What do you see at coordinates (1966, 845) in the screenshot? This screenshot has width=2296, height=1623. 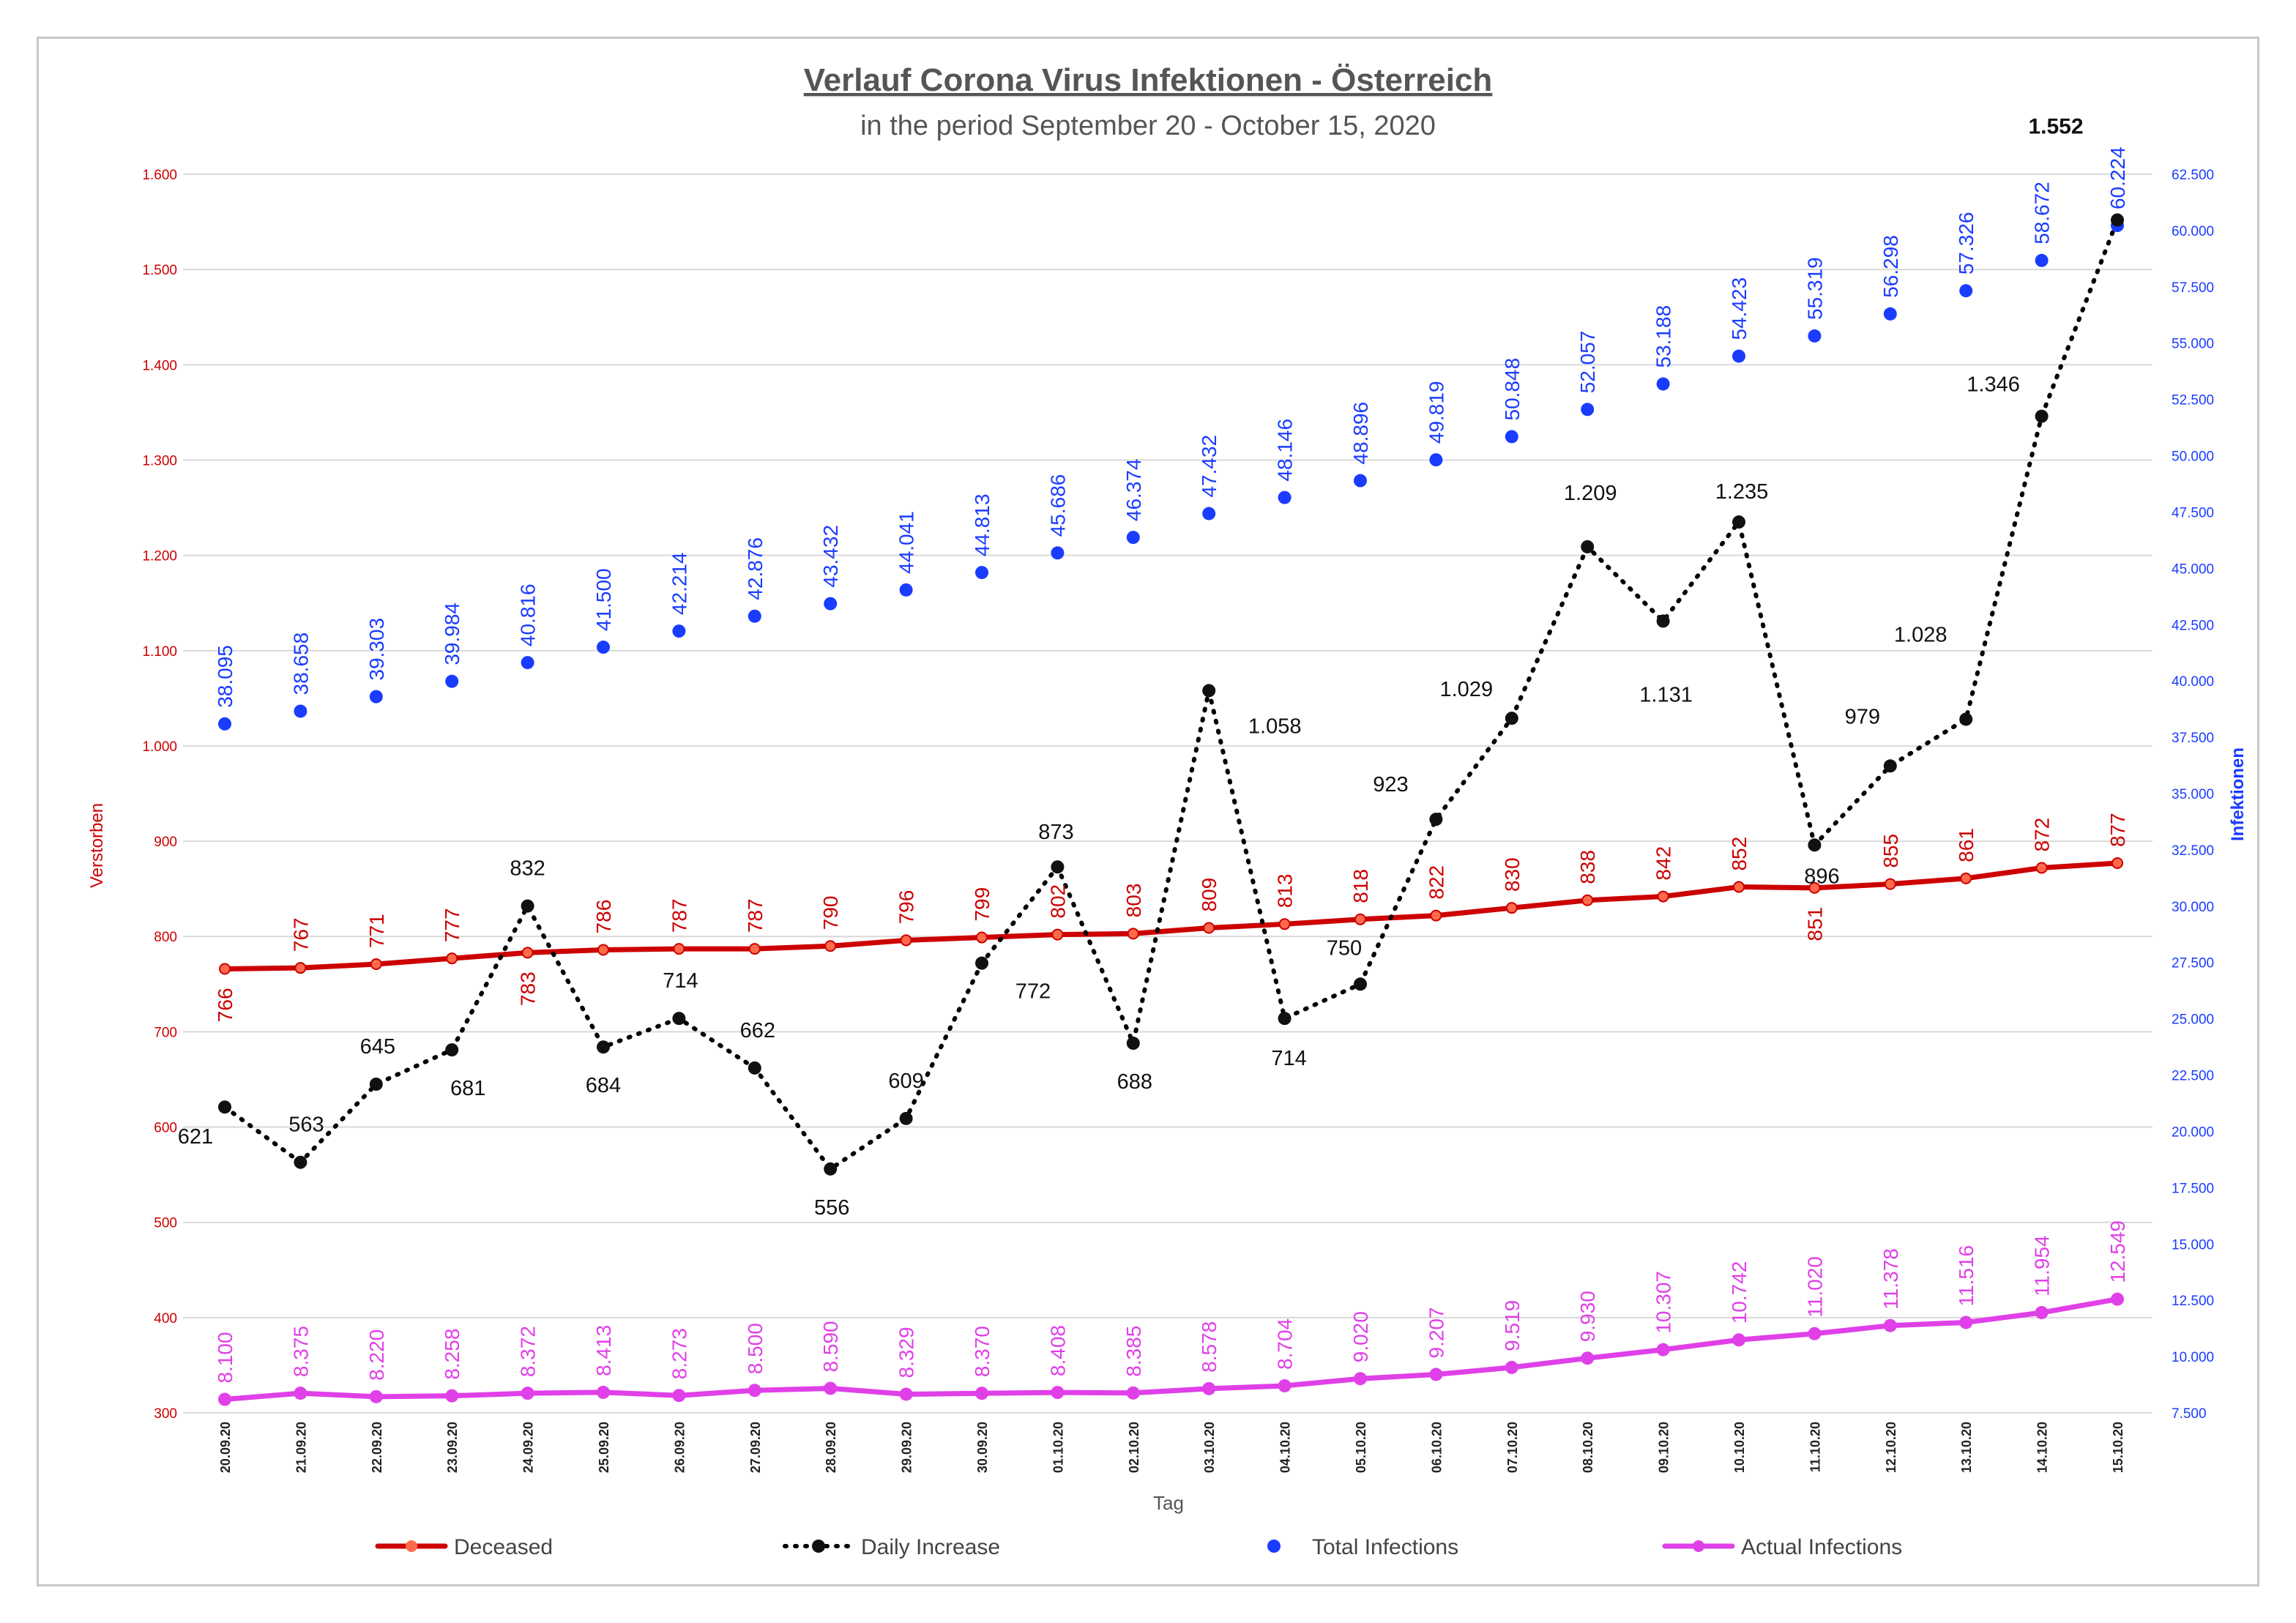 I see `data-label-deceased: 861` at bounding box center [1966, 845].